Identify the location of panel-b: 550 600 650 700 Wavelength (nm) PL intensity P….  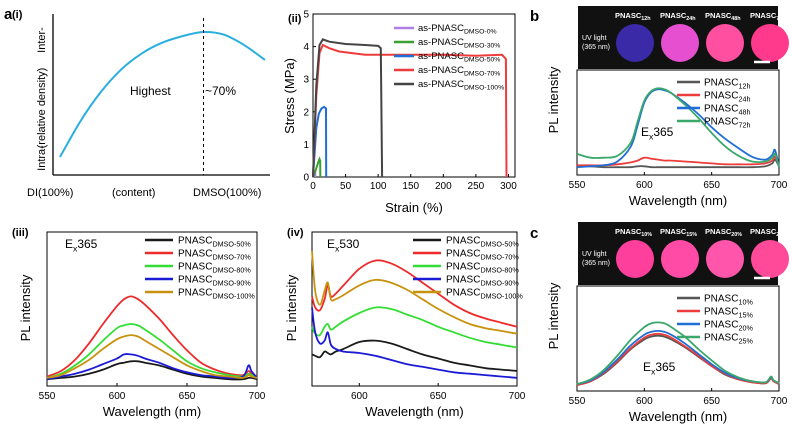
(667, 107).